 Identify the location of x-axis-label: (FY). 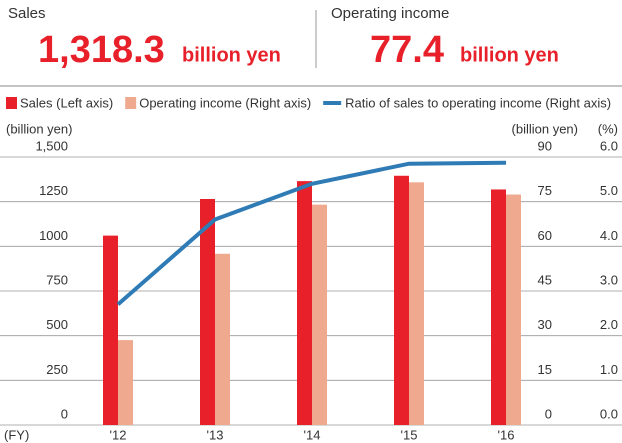
(16, 434).